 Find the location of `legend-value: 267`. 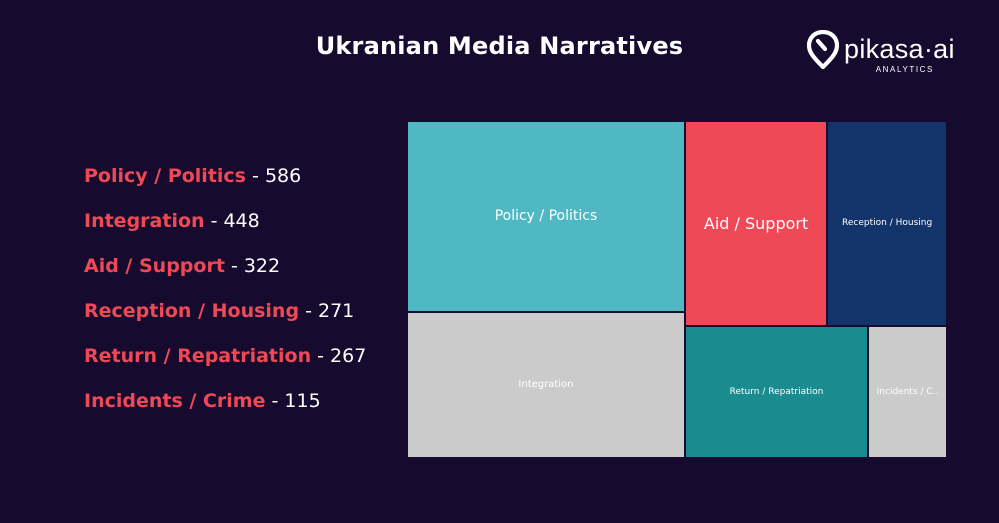

legend-value: 267 is located at coordinates (348, 356).